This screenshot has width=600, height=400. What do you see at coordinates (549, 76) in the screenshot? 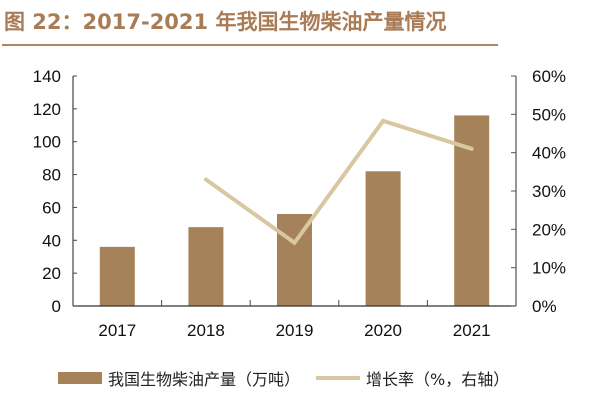
I see `right-tick-label: 60%` at bounding box center [549, 76].